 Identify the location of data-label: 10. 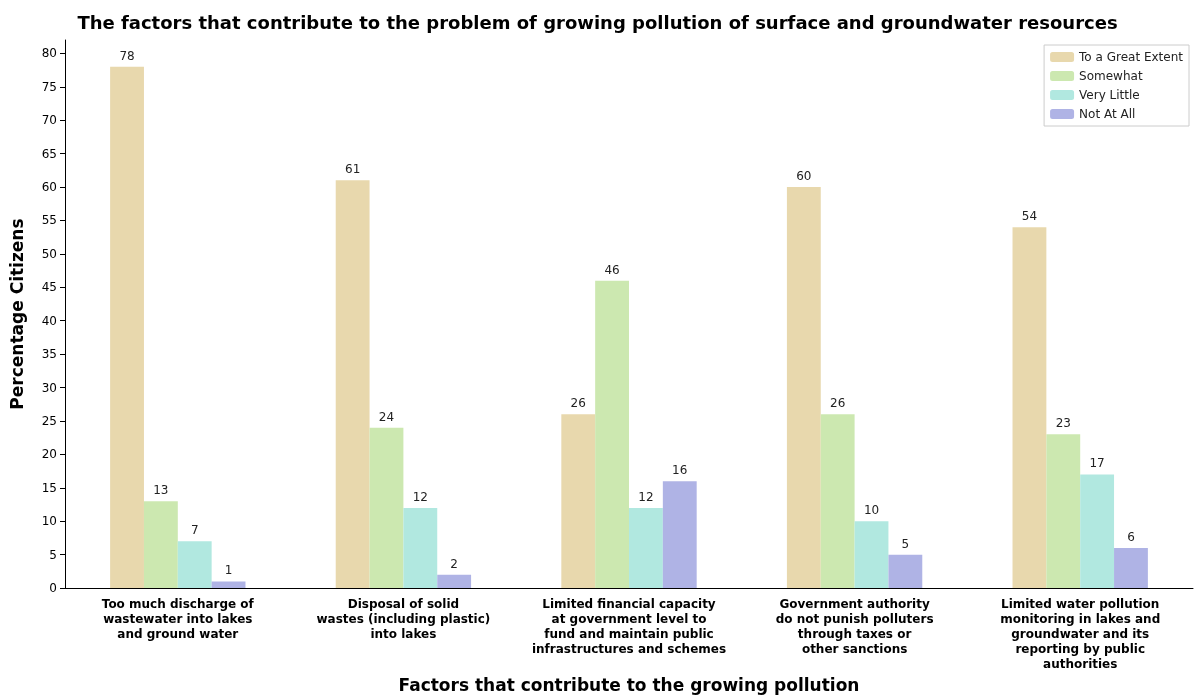
(871, 510).